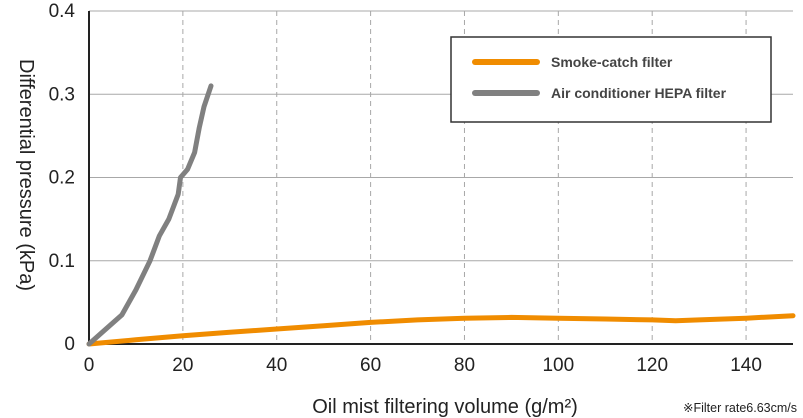  What do you see at coordinates (639, 93) in the screenshot?
I see `legend-label-hepa: Air conditioner HEPA filter` at bounding box center [639, 93].